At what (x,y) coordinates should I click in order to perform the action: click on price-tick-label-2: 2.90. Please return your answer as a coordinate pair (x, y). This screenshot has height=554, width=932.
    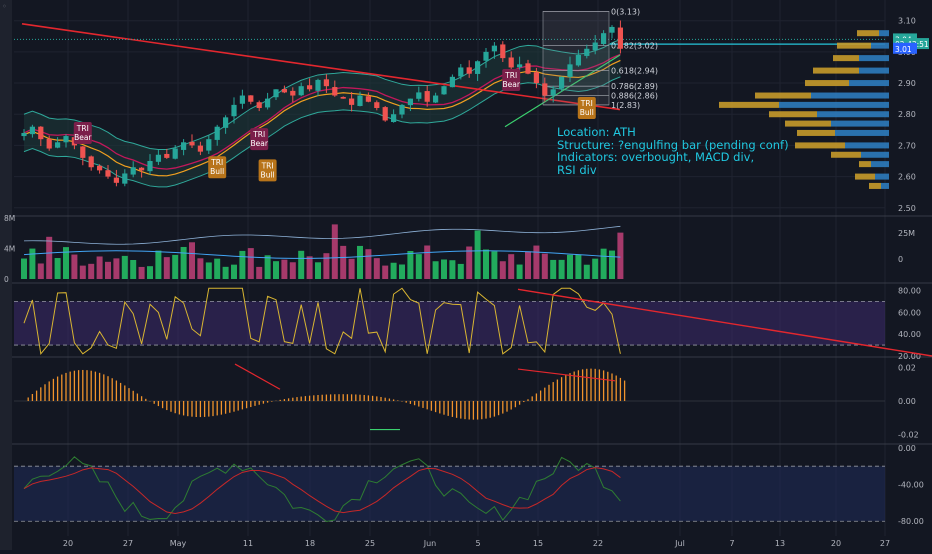
    Looking at the image, I should click on (907, 83).